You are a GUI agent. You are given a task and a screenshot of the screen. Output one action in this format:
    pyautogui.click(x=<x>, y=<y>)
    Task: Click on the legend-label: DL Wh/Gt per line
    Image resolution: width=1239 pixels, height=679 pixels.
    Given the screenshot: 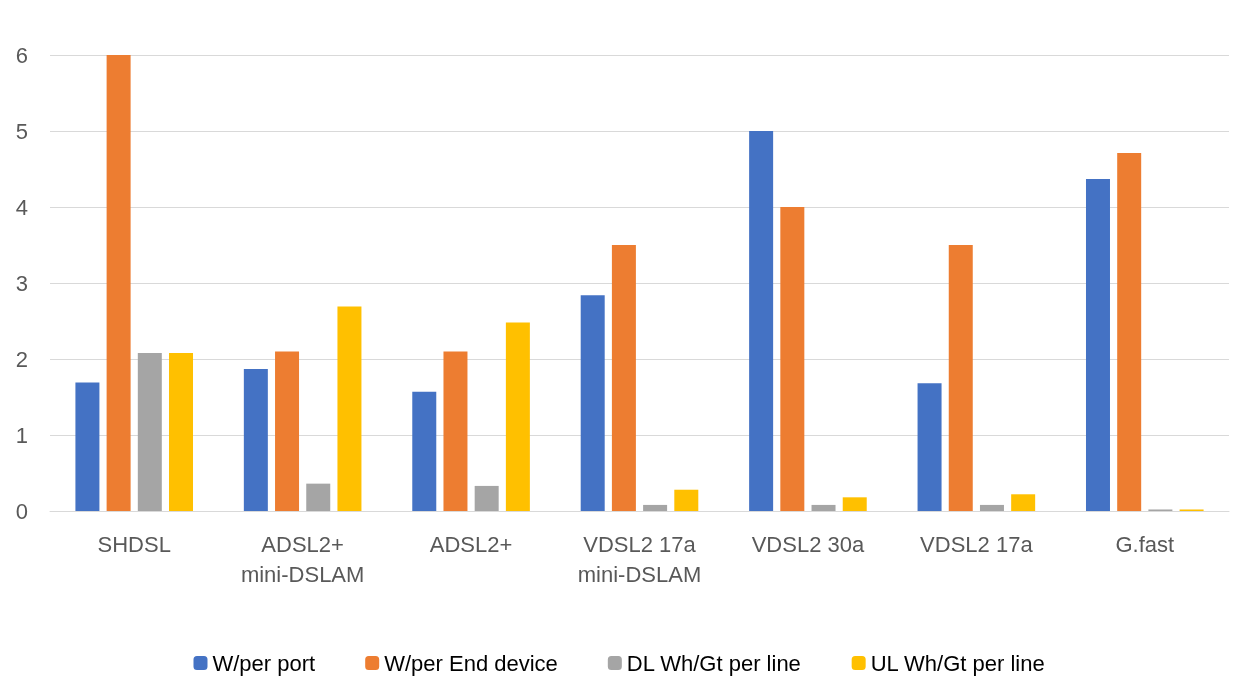 What is the action you would take?
    pyautogui.click(x=713, y=663)
    